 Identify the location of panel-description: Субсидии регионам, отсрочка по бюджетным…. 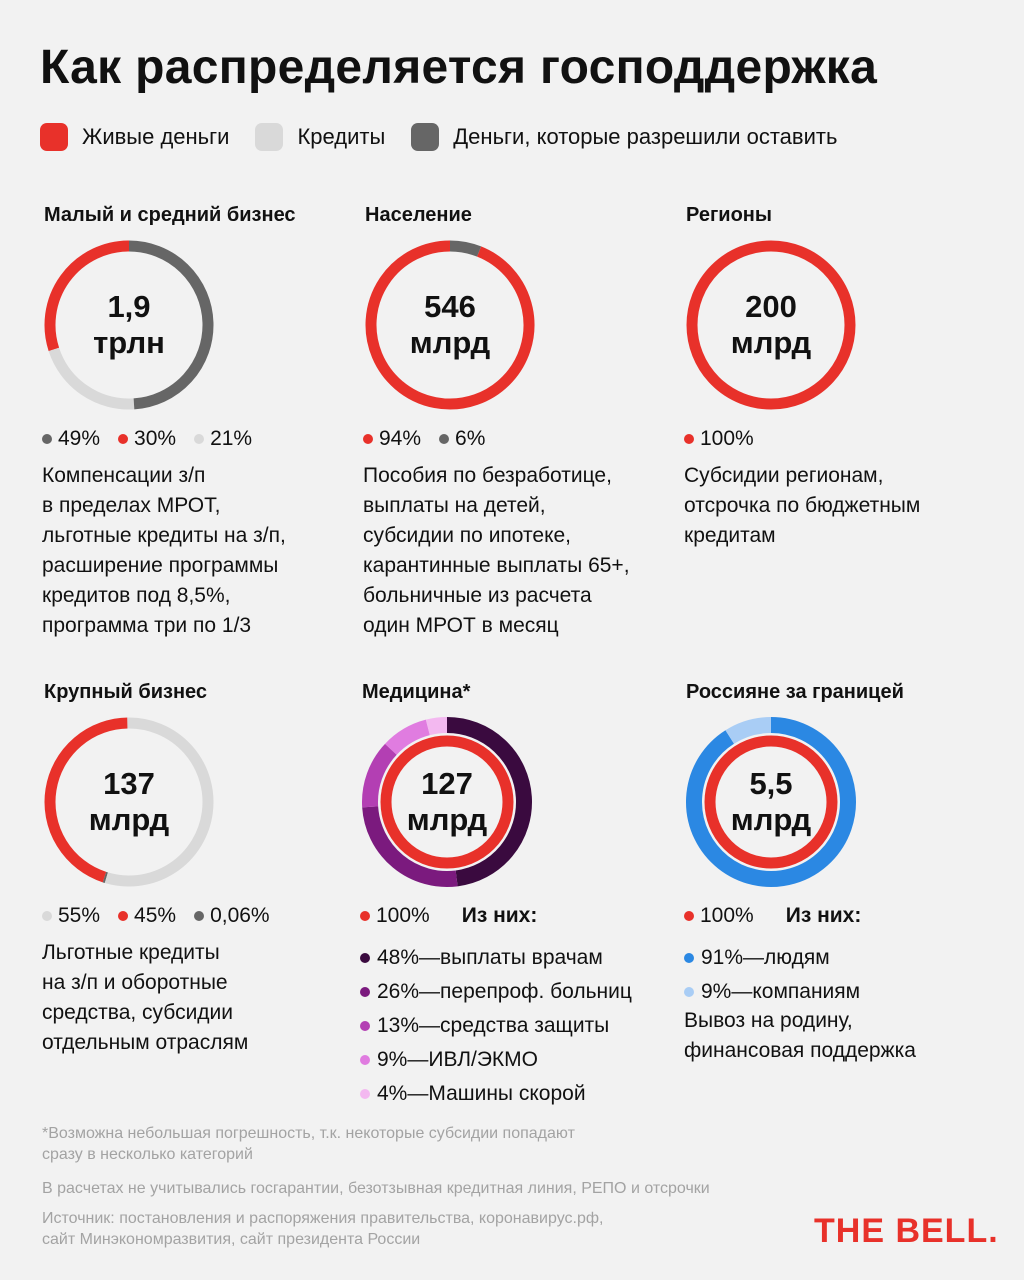
(802, 505).